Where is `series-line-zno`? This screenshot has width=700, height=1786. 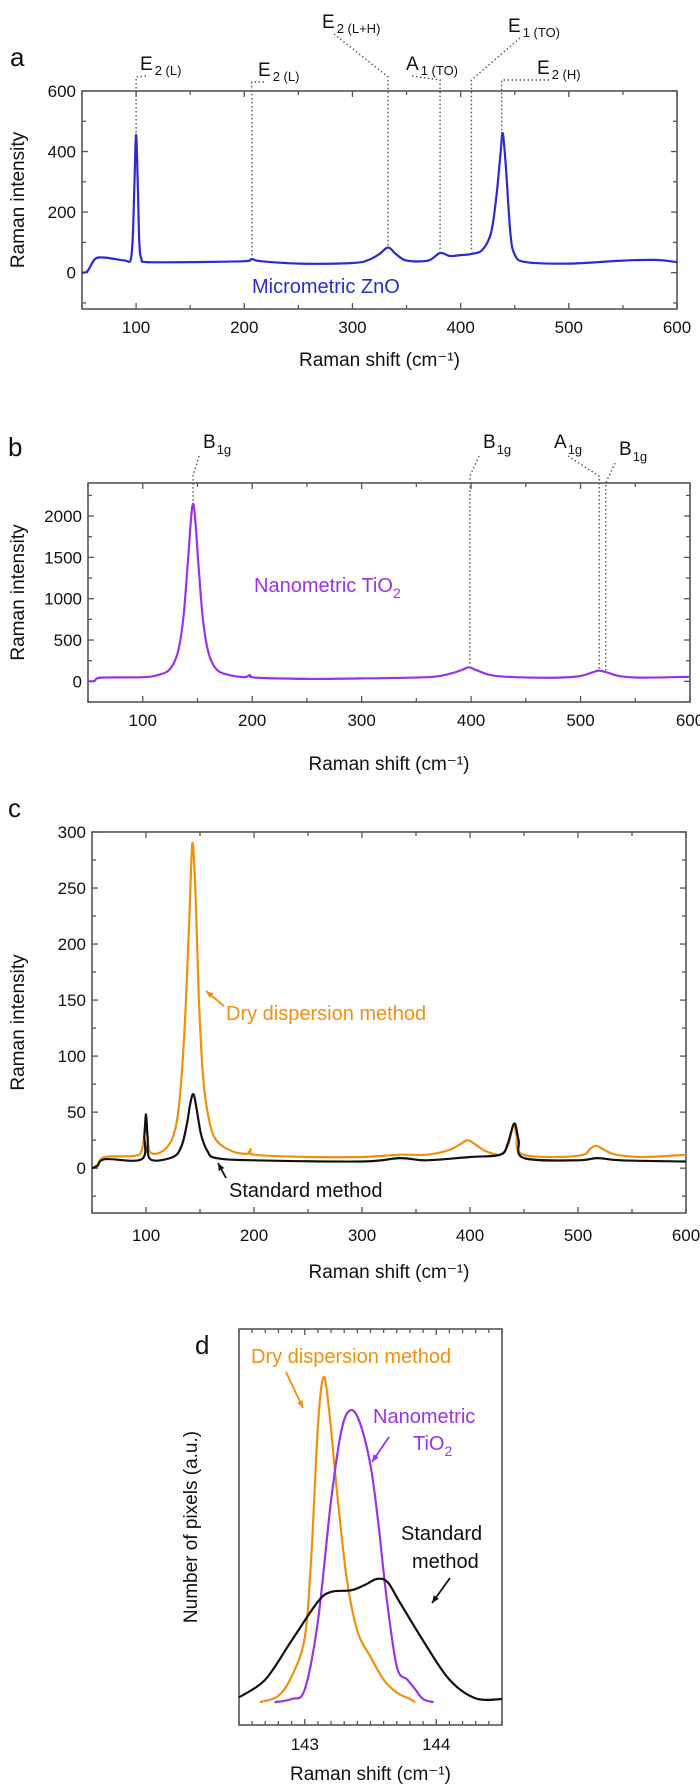 series-line-zno is located at coordinates (379, 202).